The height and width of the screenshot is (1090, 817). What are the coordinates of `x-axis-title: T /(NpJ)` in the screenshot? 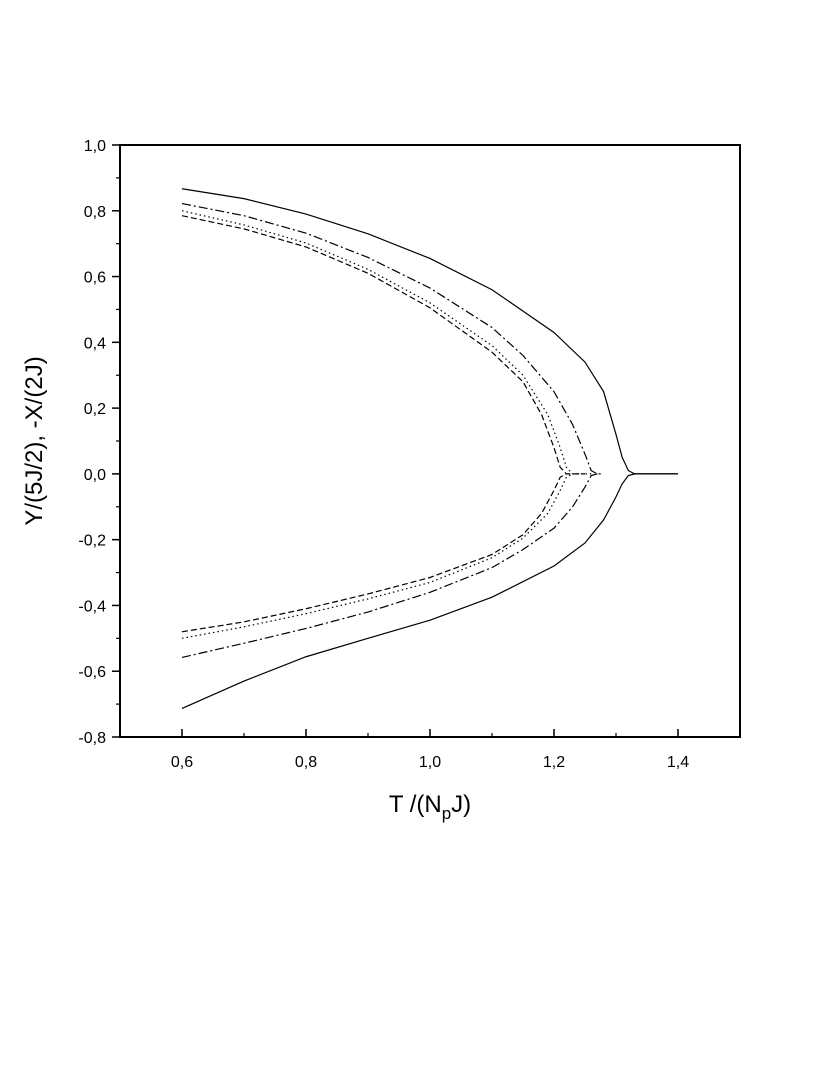 It's located at (430, 807).